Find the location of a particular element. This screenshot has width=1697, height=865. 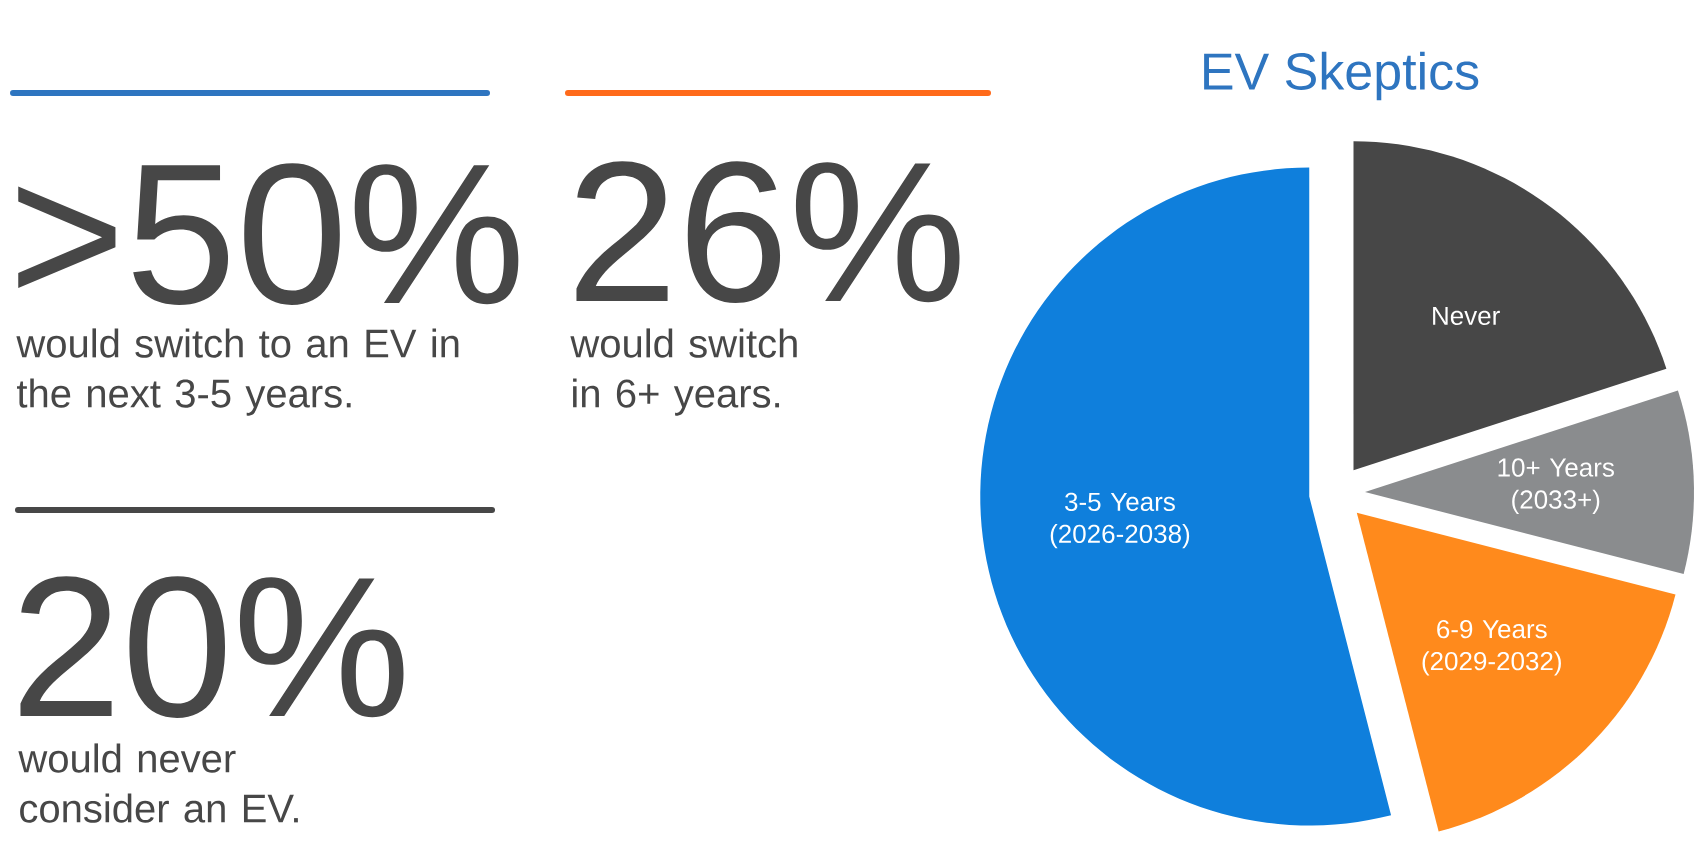

slice-label: 3-5 Years (2026-2038) is located at coordinates (1120, 520).